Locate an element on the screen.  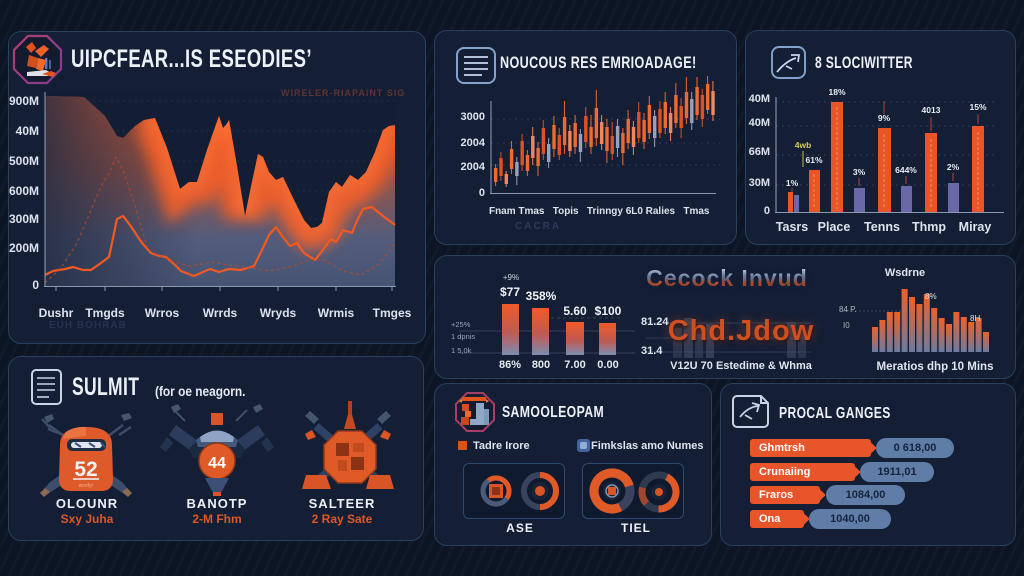
svg-text: 9% is located at coordinates (884, 118).